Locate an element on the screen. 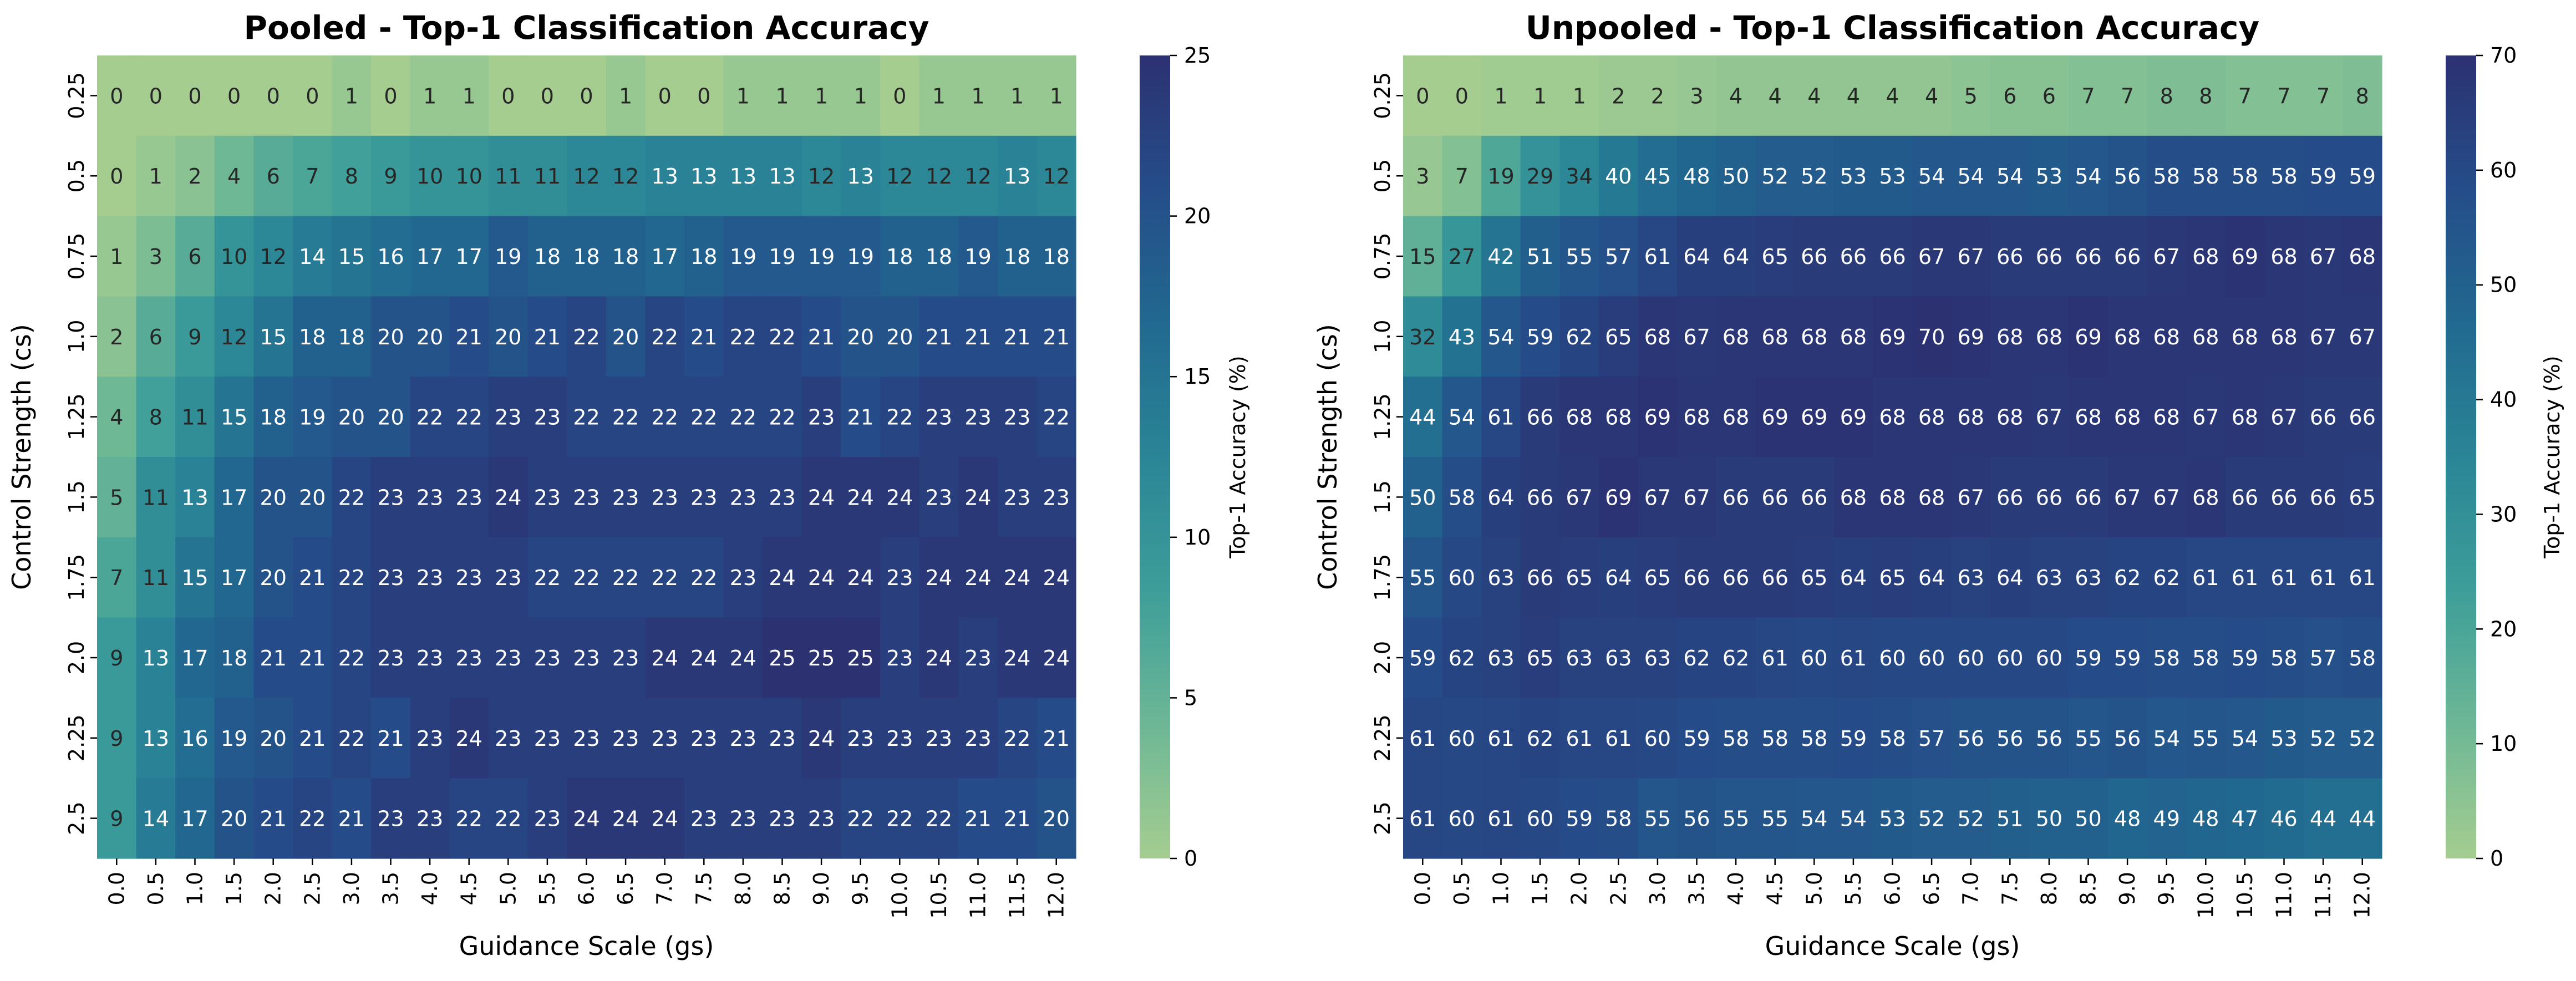 The image size is (2576, 981). cell-value-label: 43 is located at coordinates (1462, 337).